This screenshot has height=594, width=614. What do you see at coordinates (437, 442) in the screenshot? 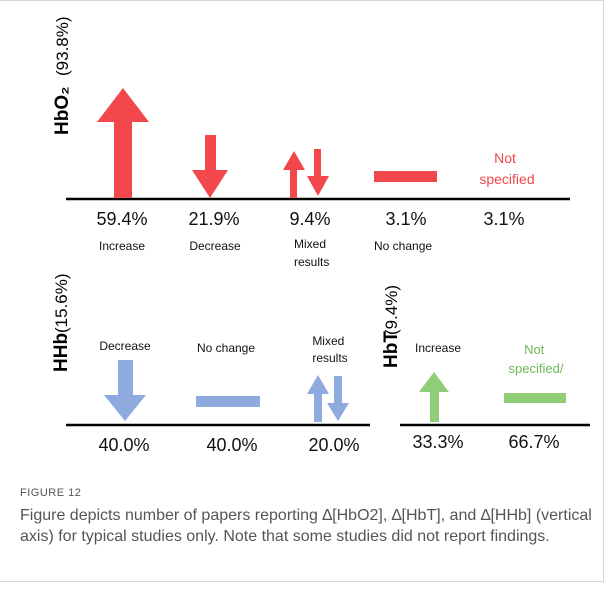
I see `pct-increase: 33.3%` at bounding box center [437, 442].